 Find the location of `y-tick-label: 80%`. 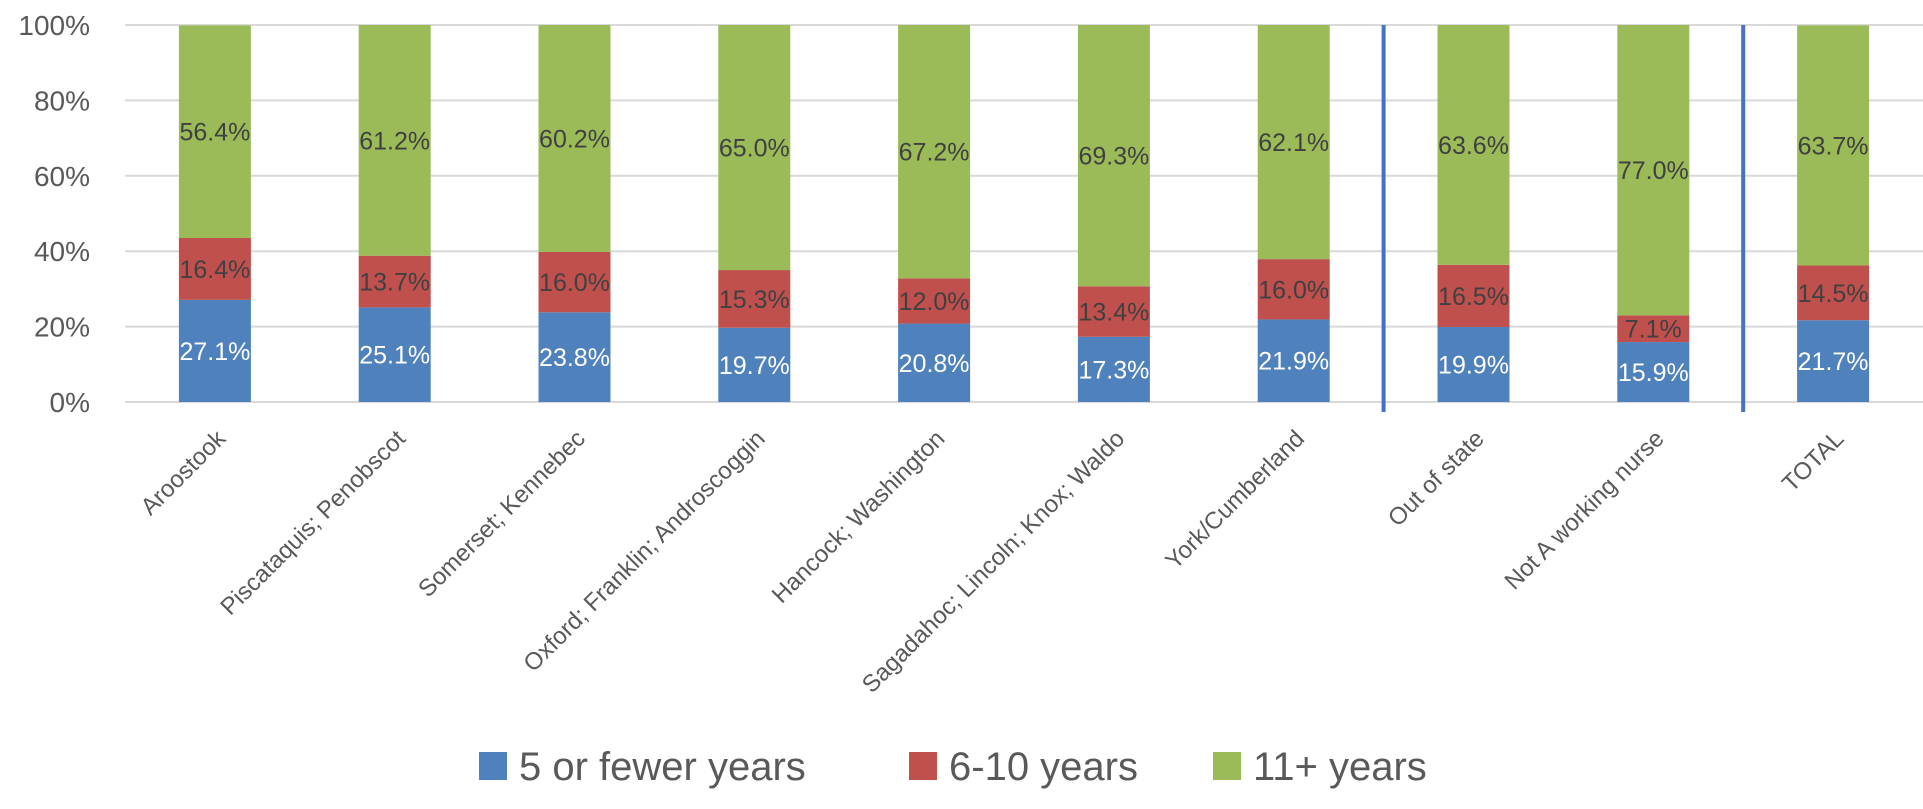

y-tick-label: 80% is located at coordinates (62, 100).